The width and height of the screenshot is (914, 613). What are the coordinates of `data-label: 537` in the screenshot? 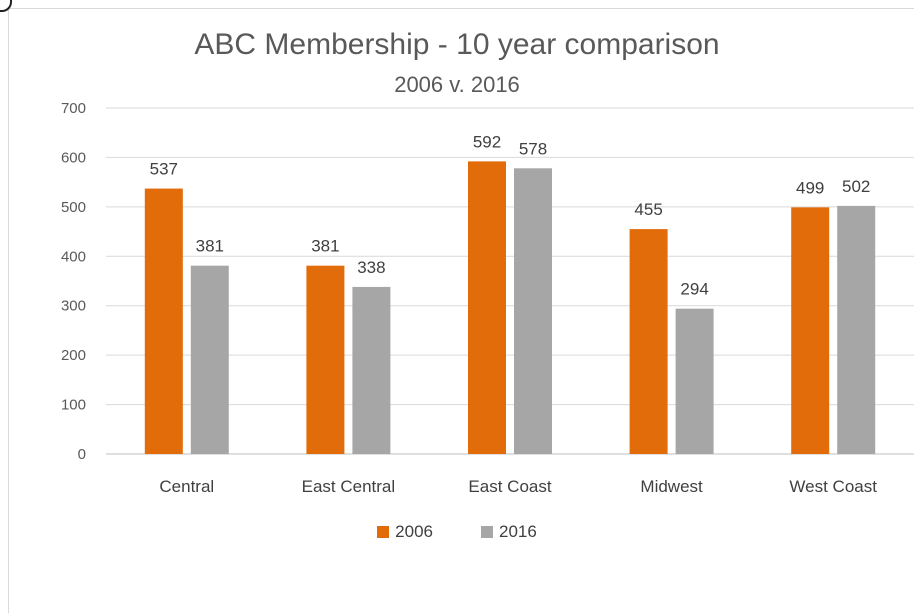 It's located at (164, 169).